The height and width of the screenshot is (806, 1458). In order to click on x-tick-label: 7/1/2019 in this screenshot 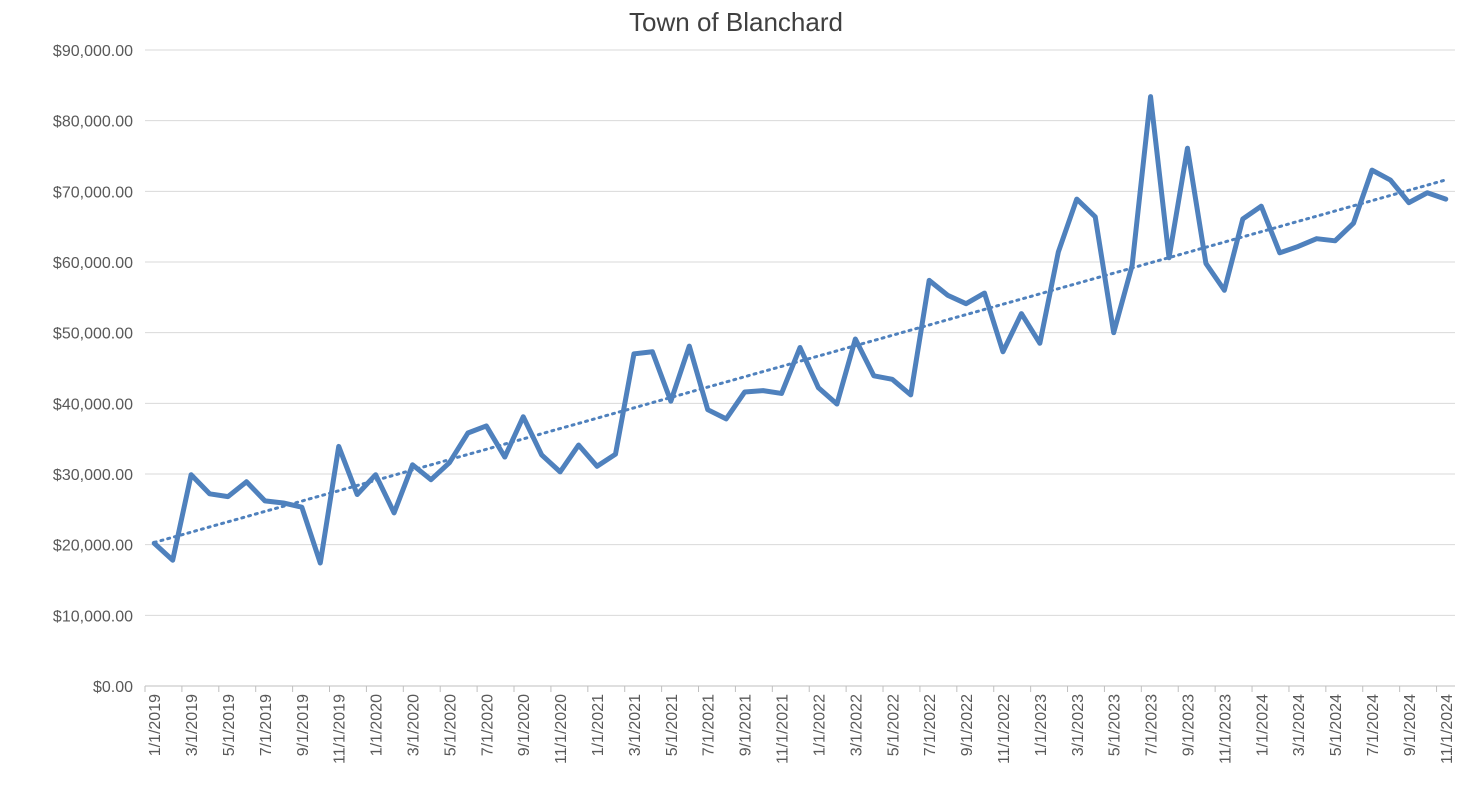, I will do `click(266, 725)`.